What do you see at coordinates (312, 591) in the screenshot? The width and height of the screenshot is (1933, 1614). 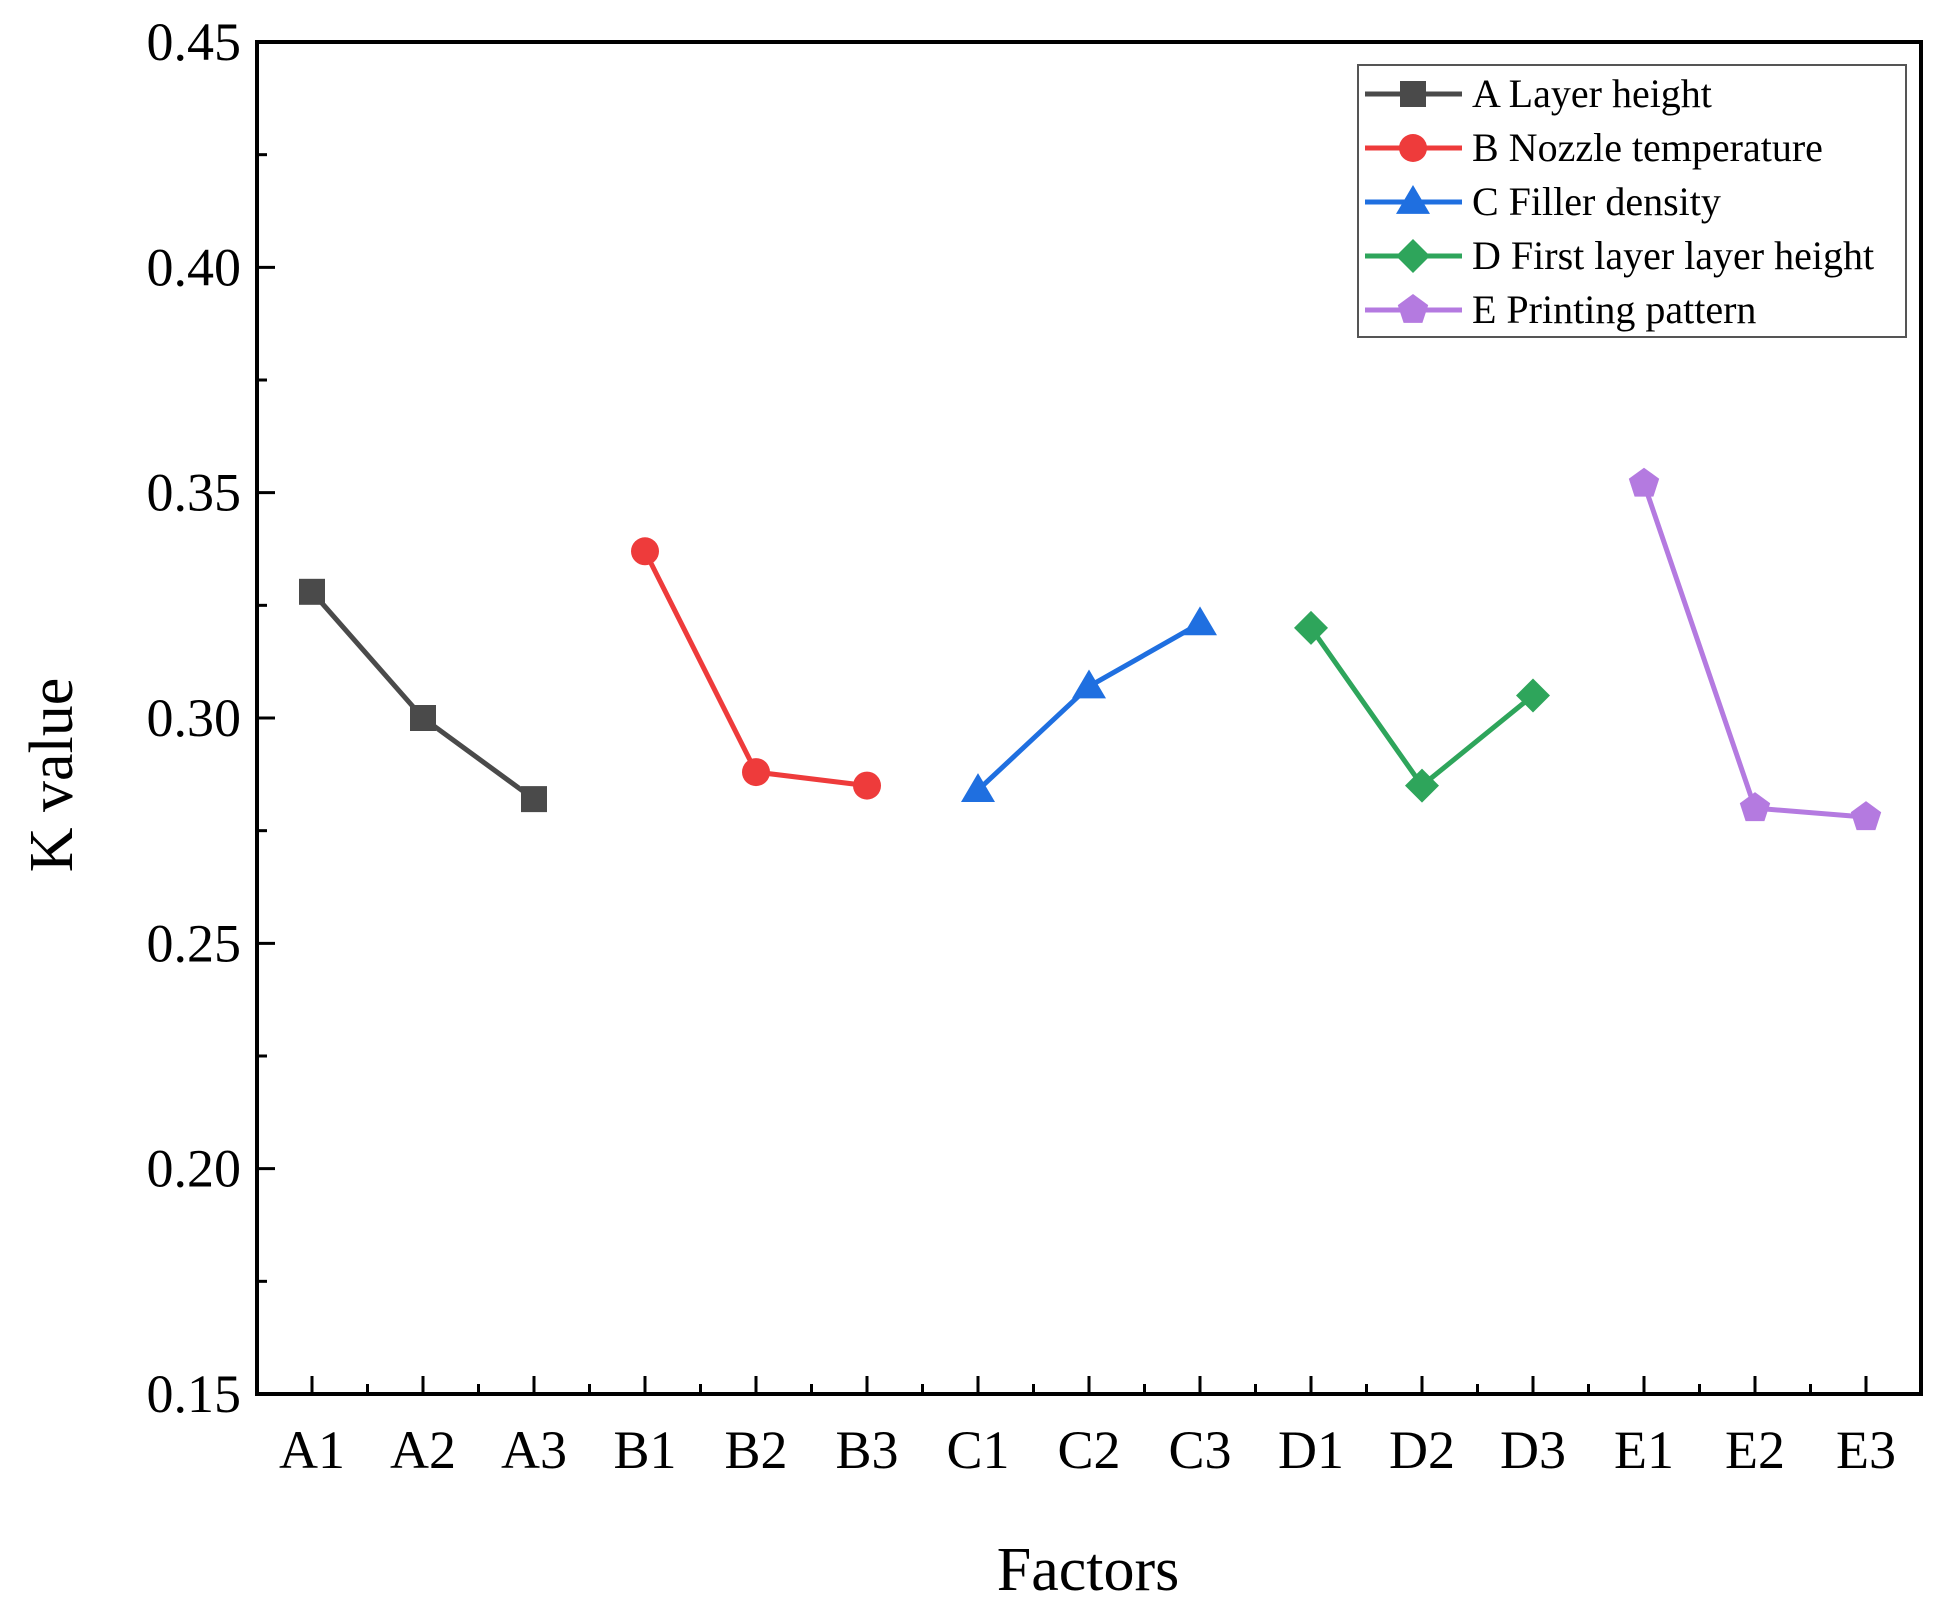 I see `data-point-A1` at bounding box center [312, 591].